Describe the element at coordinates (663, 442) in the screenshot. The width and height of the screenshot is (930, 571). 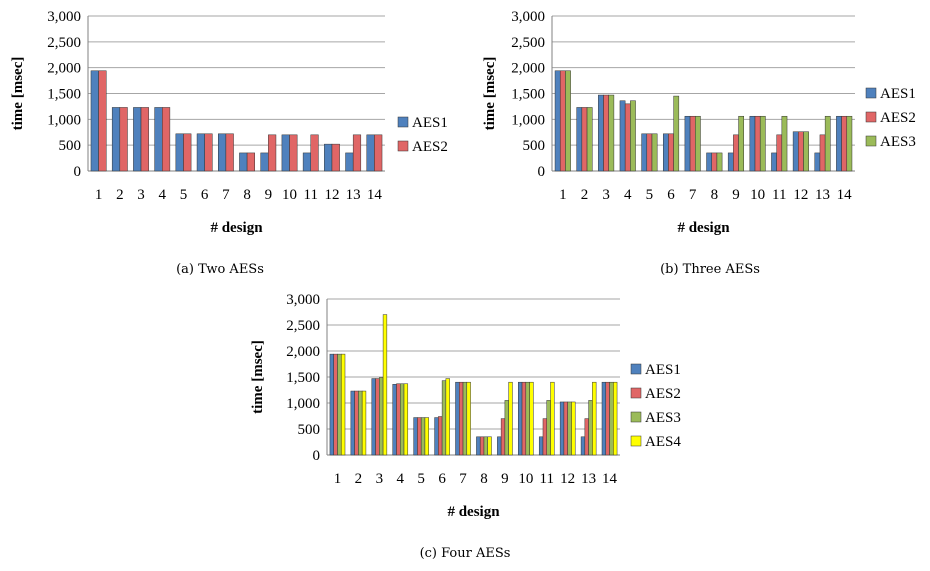
I see `legend-label-aes4: AES4` at that location.